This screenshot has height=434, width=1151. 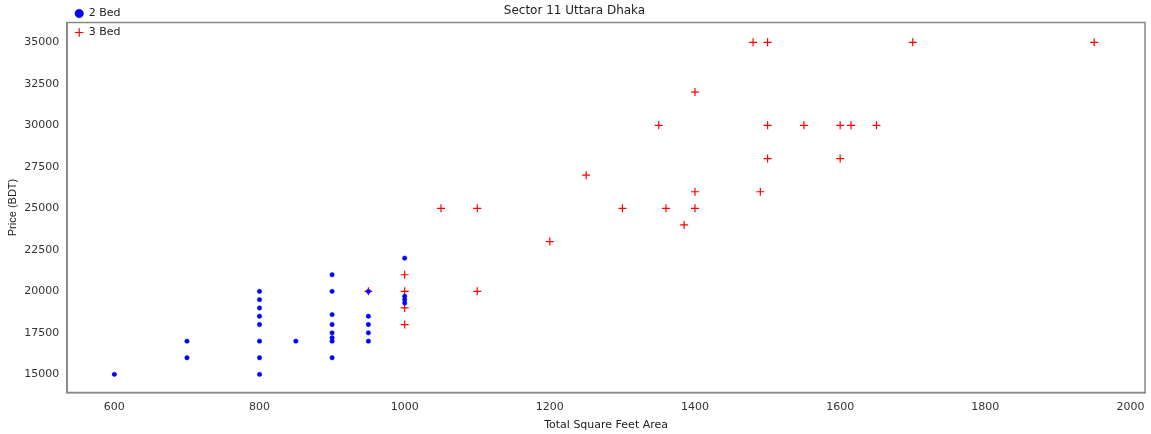 I want to click on legend-label: 3 Bed, so click(x=104, y=32).